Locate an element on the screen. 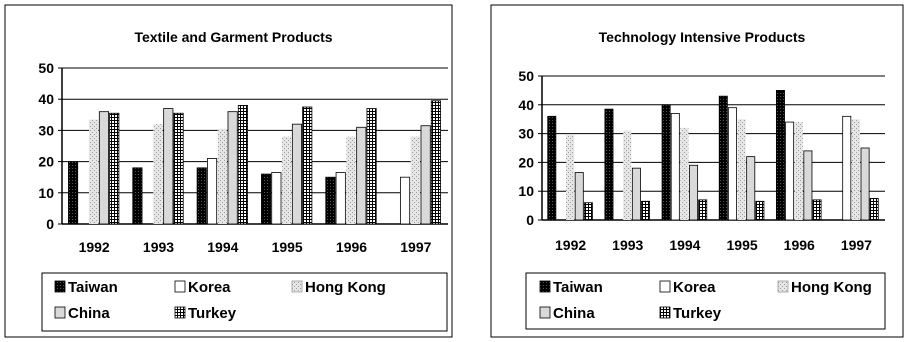 This screenshot has width=908, height=342. x-tick-label: 1994 is located at coordinates (684, 245).